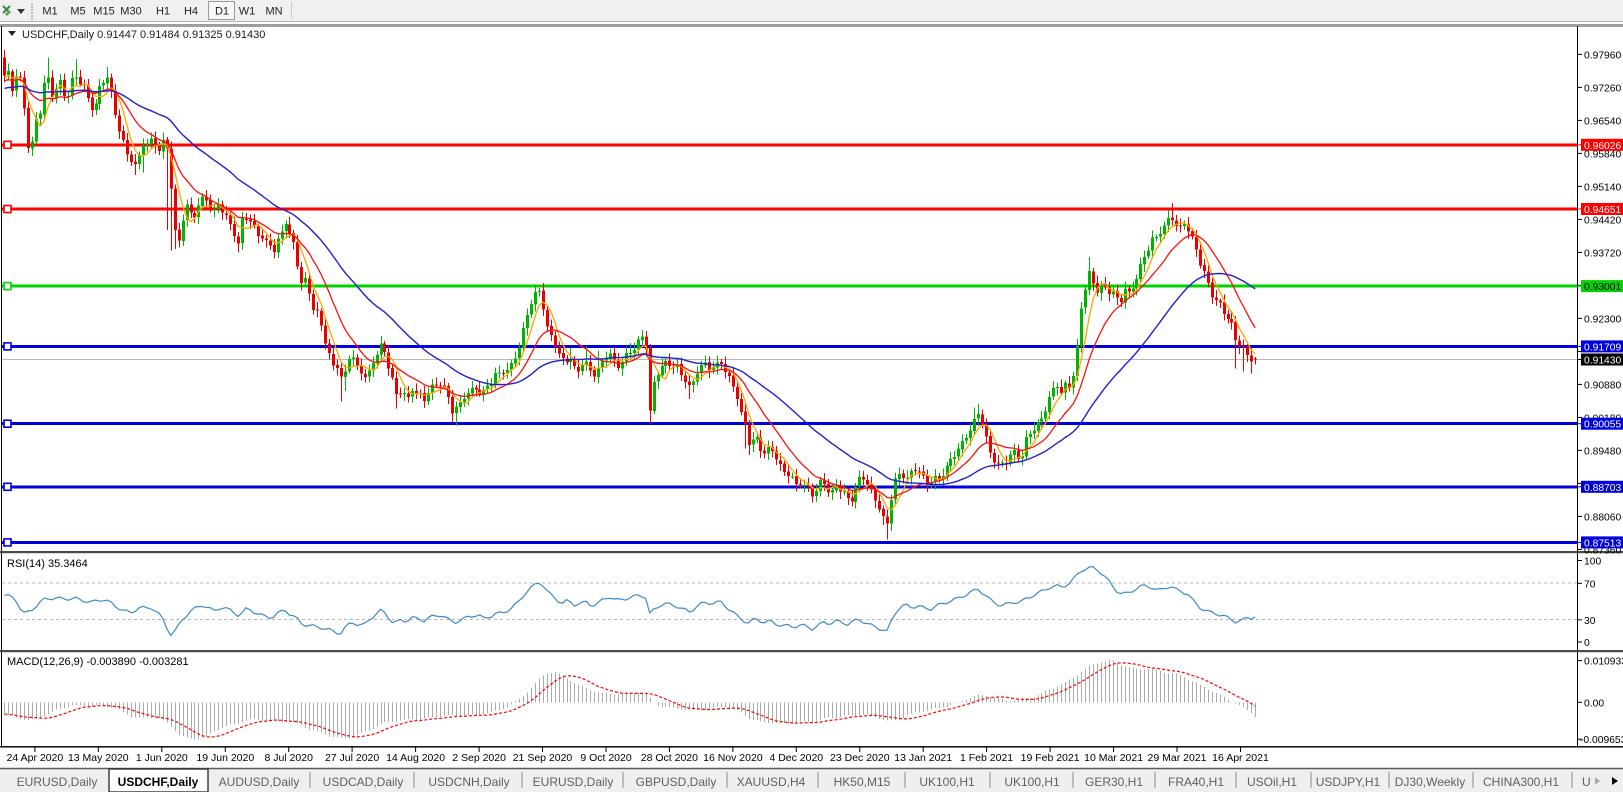 This screenshot has height=797, width=1623. What do you see at coordinates (1586, 782) in the screenshot?
I see `svg-text: U` at bounding box center [1586, 782].